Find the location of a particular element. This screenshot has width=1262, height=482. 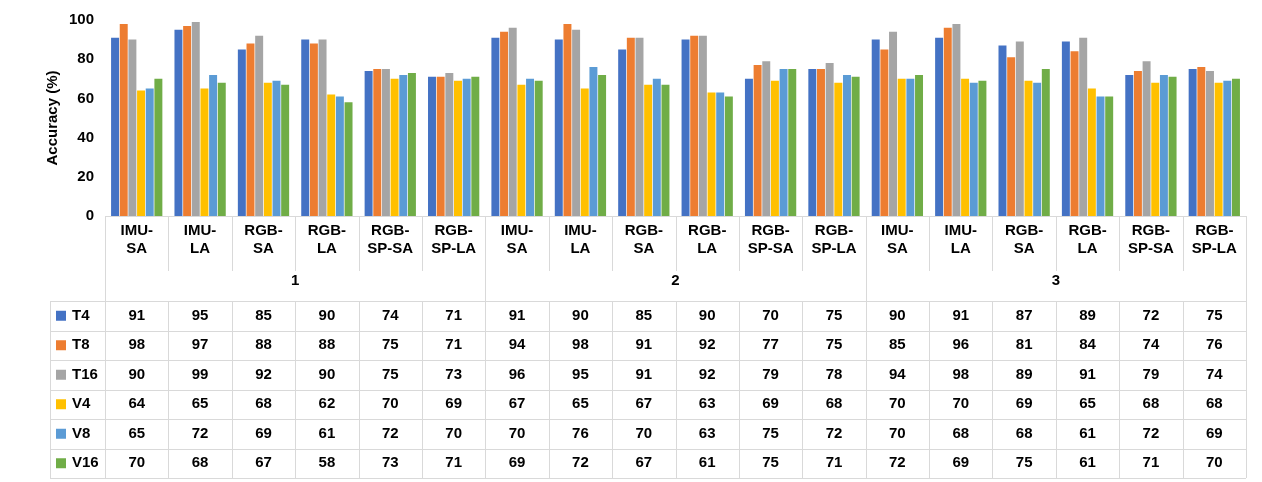

data-label: 79 is located at coordinates (770, 373).